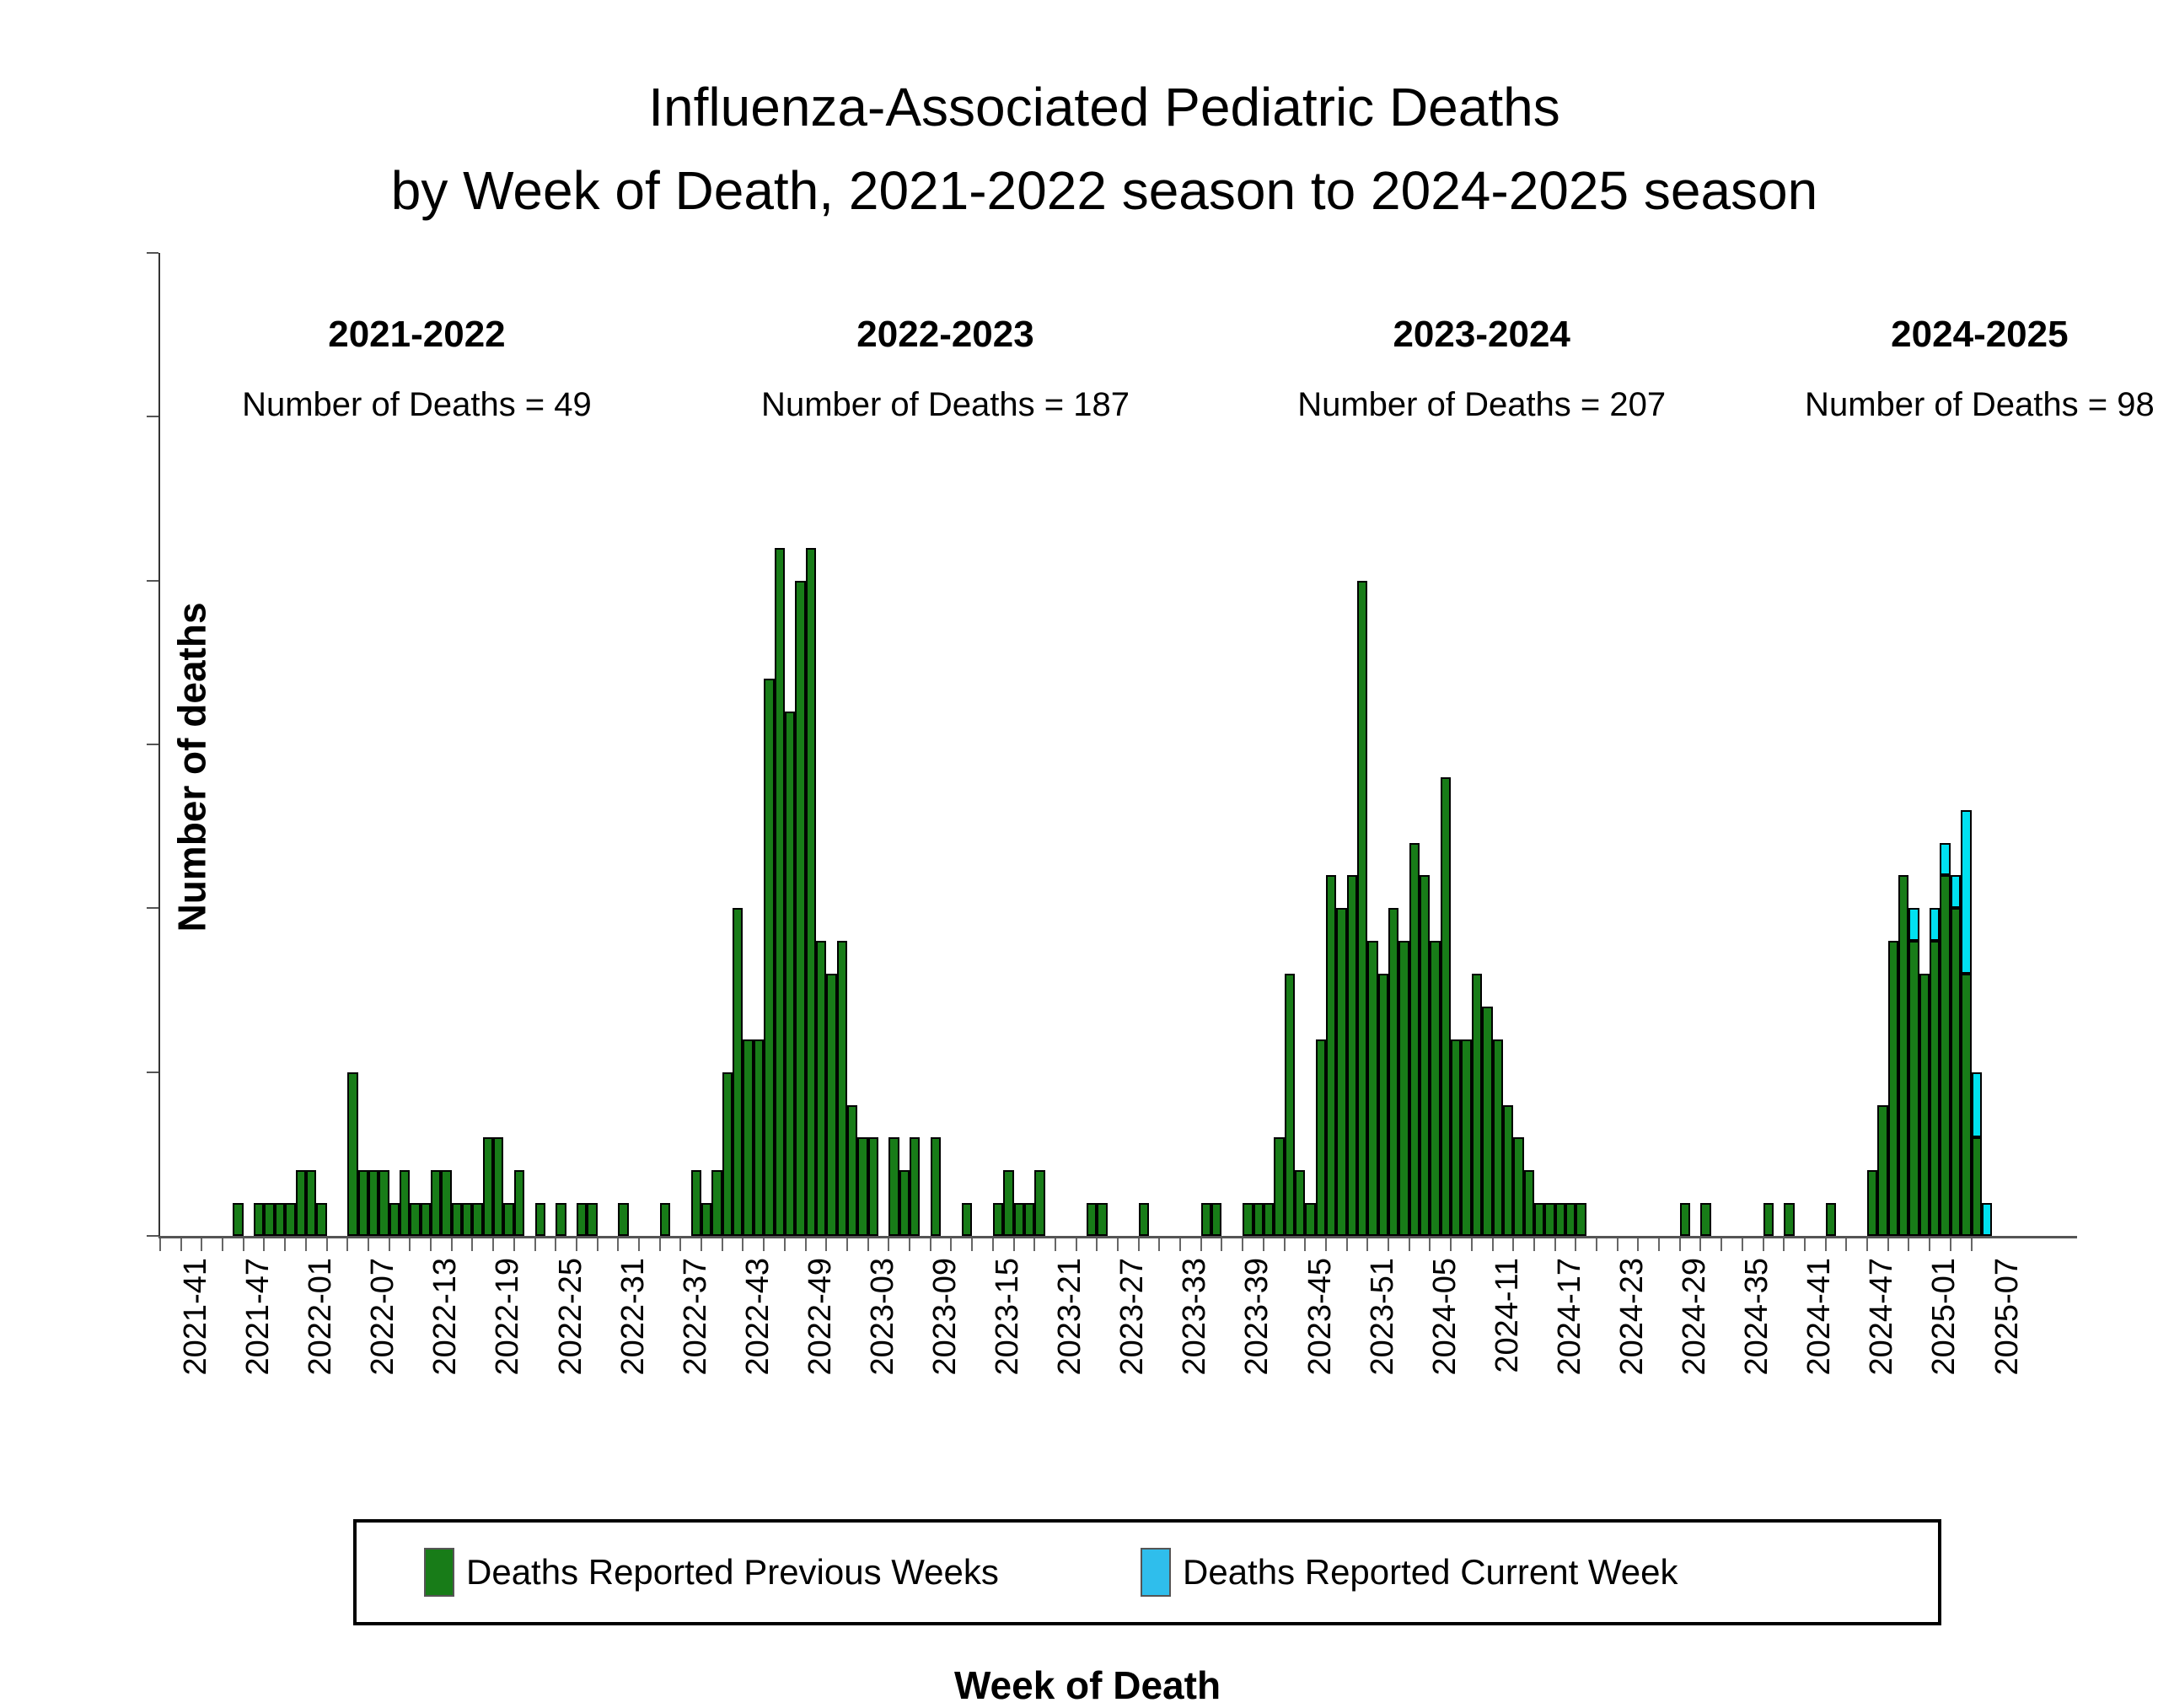 The height and width of the screenshot is (1708, 2158). I want to click on x-tick-label: 2023-45, so click(1320, 1317).